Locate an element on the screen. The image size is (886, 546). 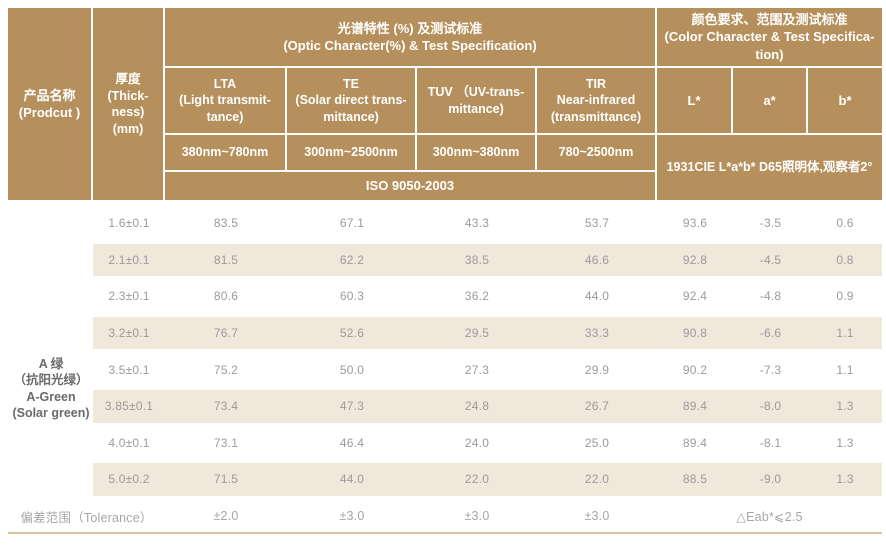
cell-lta: 75.2 is located at coordinates (226, 369).